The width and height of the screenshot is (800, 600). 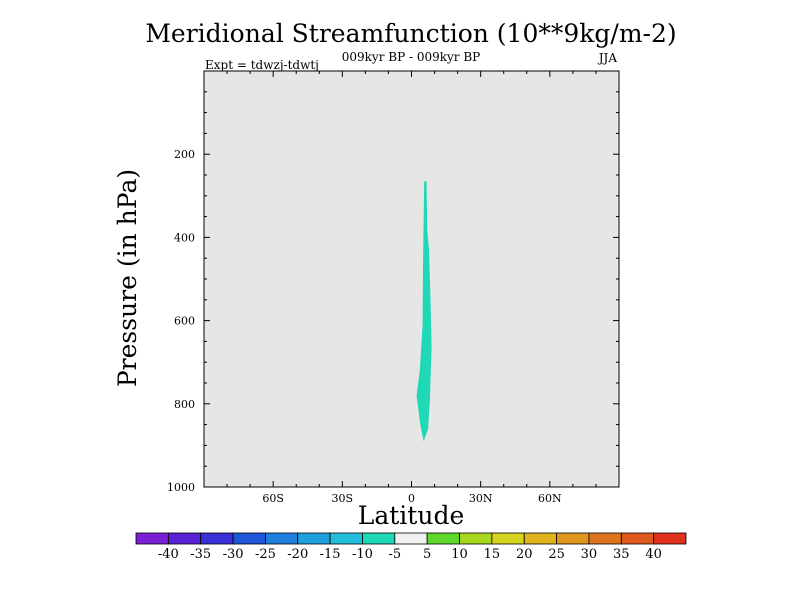 What do you see at coordinates (394, 554) in the screenshot?
I see `colorbar-label: -5` at bounding box center [394, 554].